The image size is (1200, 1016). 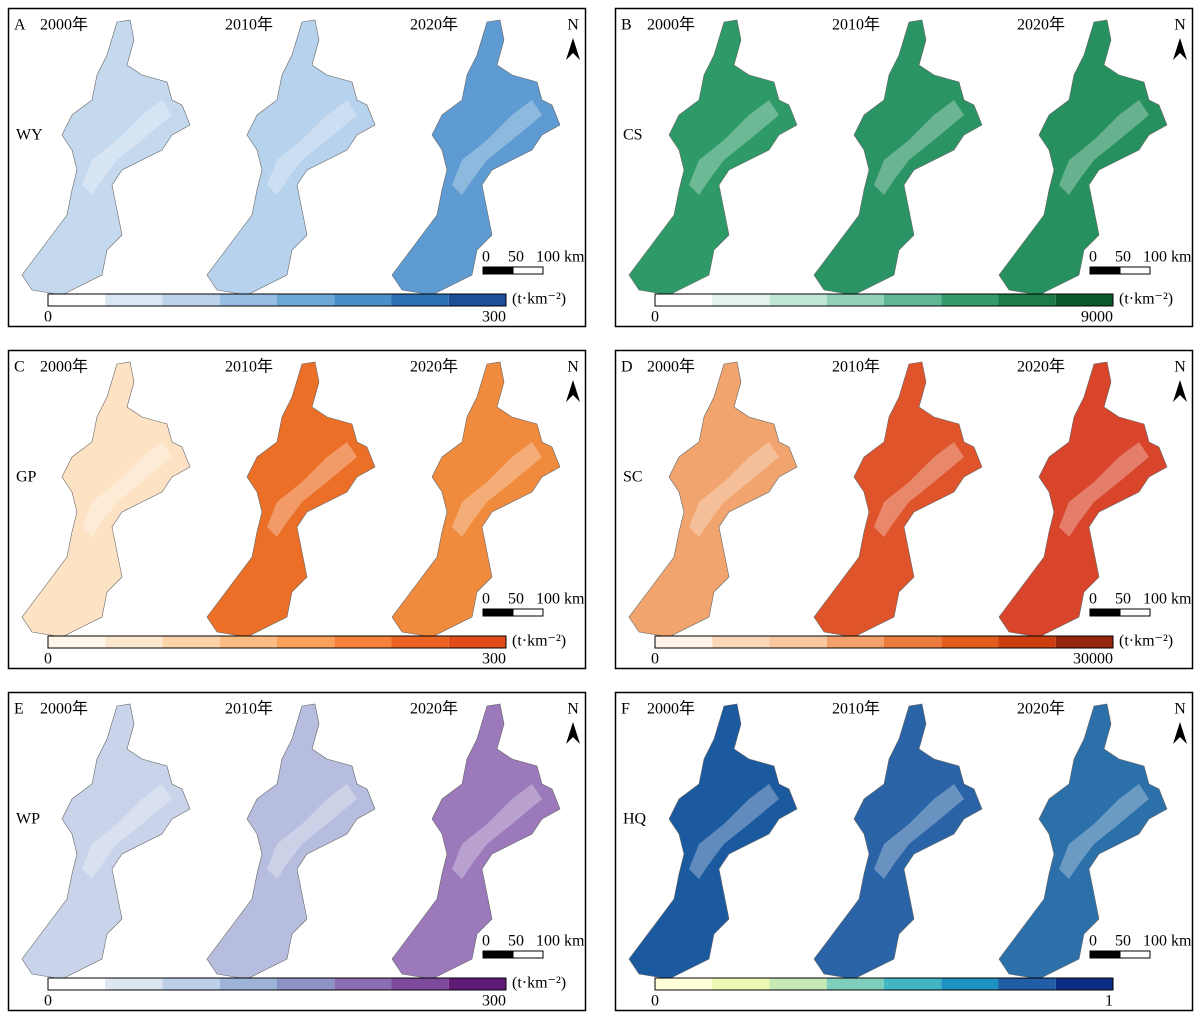 I want to click on panel-letter: A, so click(x=20, y=25).